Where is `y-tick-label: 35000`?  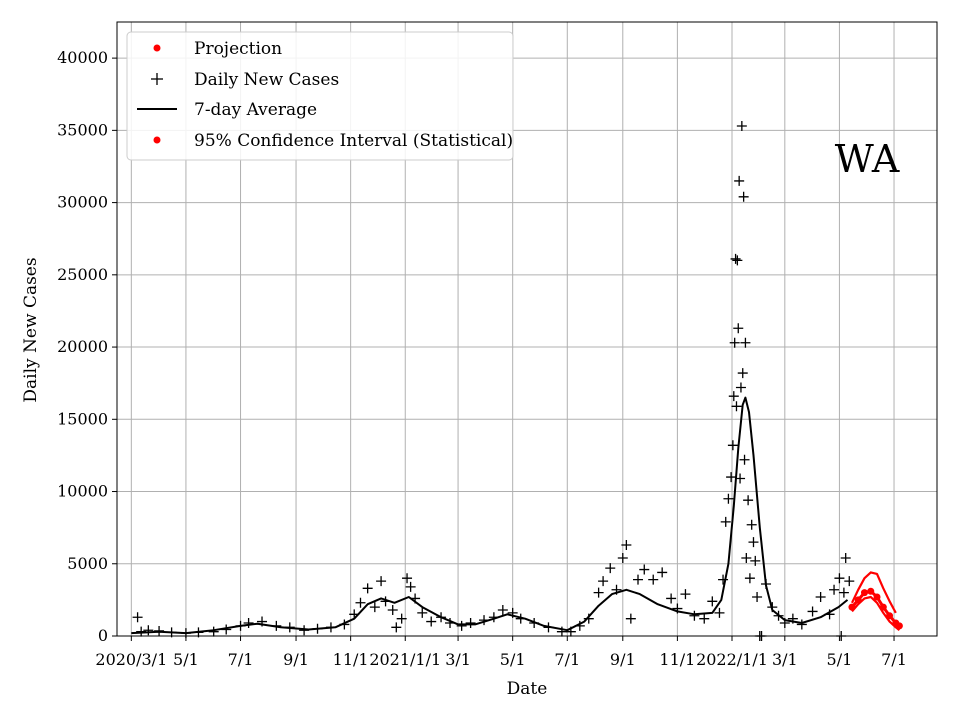 y-tick-label: 35000 is located at coordinates (82, 129).